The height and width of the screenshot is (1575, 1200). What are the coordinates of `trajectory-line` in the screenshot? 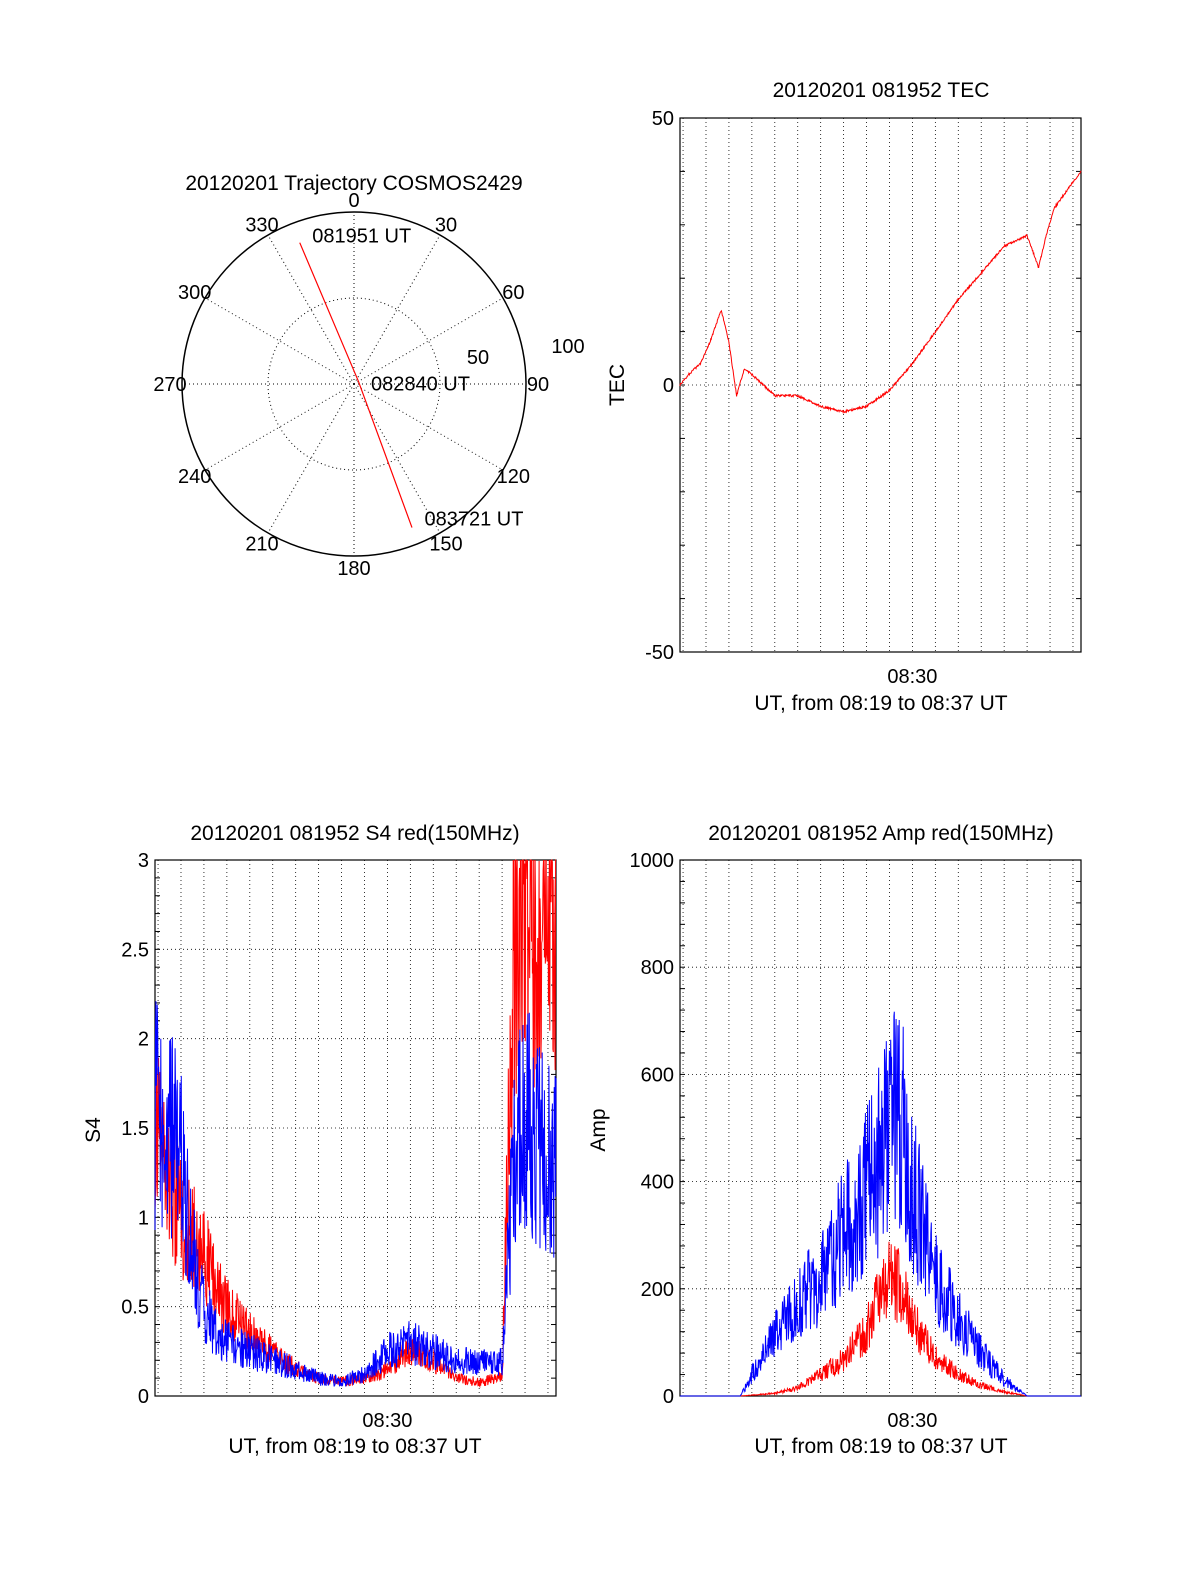 It's located at (356, 385).